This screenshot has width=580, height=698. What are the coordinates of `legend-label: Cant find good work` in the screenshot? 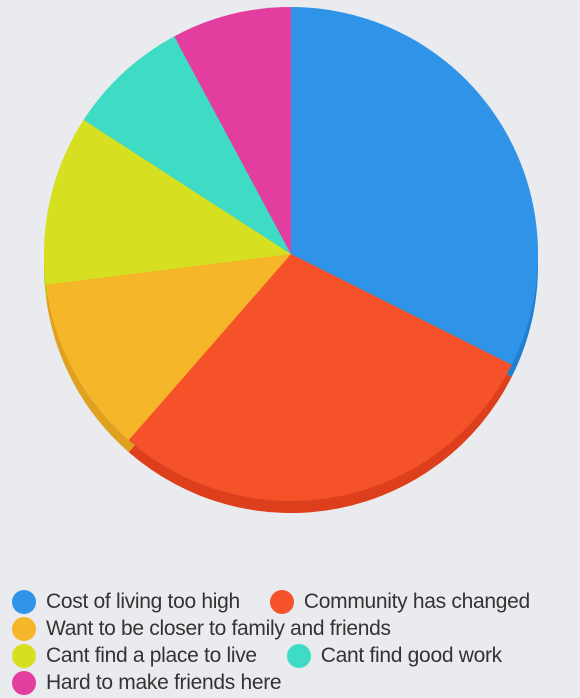 It's located at (411, 655).